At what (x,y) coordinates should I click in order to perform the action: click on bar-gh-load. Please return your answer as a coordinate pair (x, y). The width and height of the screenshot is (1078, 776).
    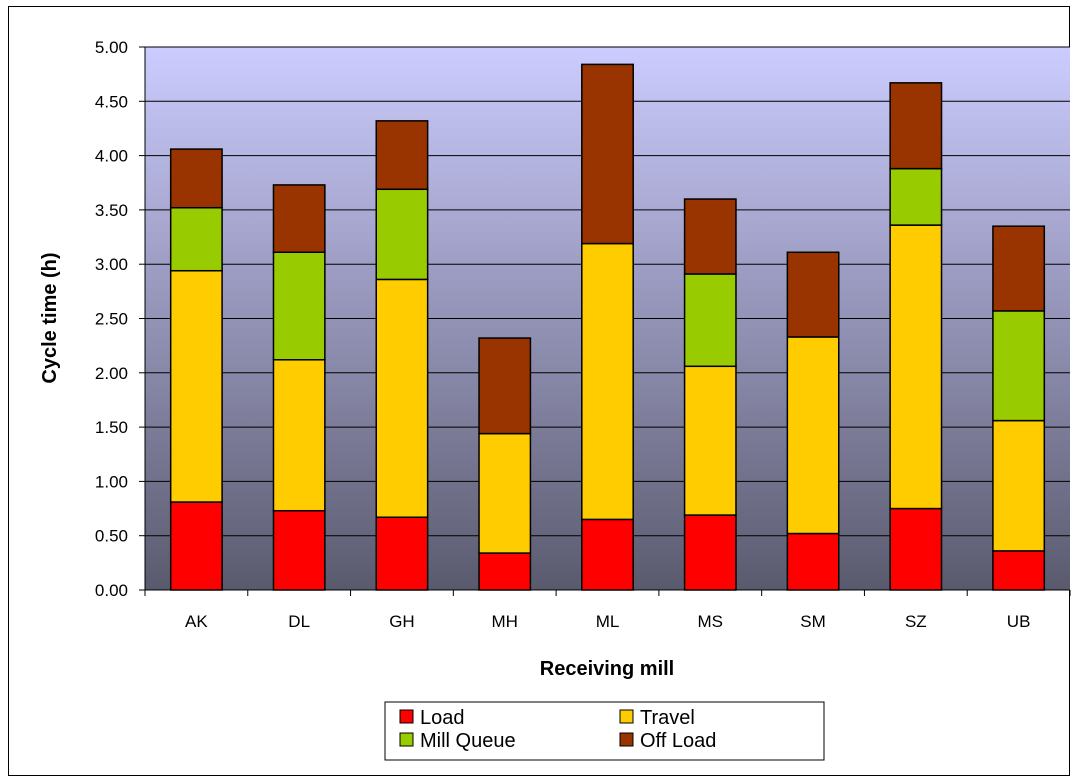
    Looking at the image, I should click on (402, 553).